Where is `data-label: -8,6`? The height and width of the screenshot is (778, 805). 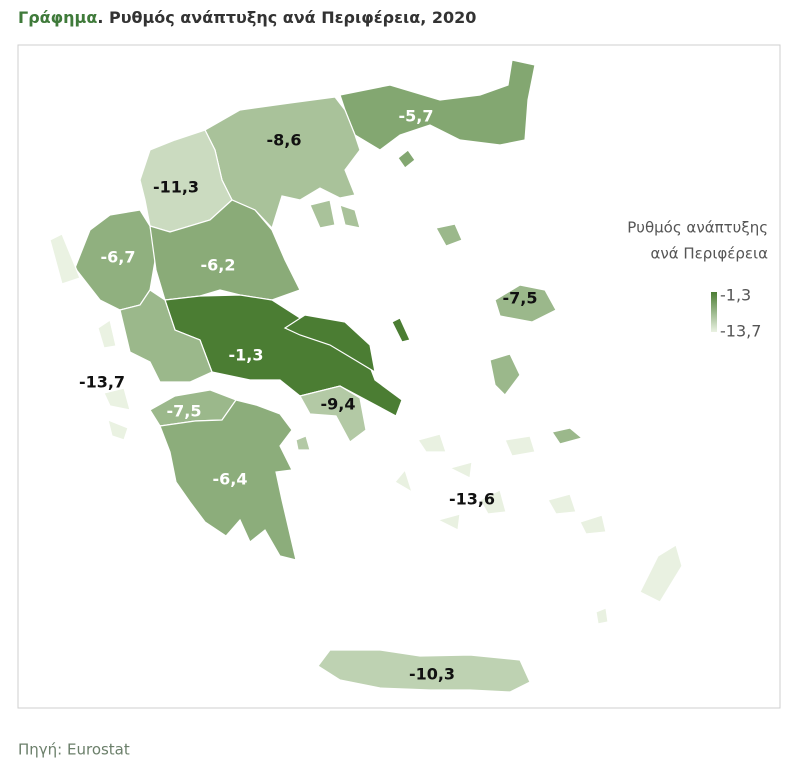 data-label: -8,6 is located at coordinates (284, 140).